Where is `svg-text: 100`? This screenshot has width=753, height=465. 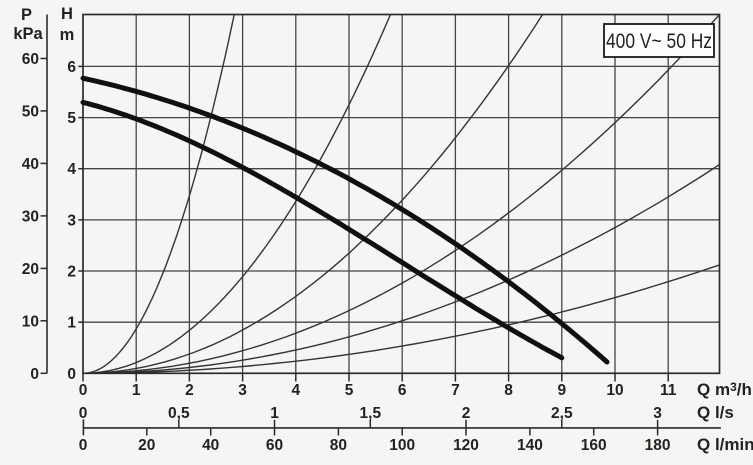
svg-text: 100 is located at coordinates (402, 445).